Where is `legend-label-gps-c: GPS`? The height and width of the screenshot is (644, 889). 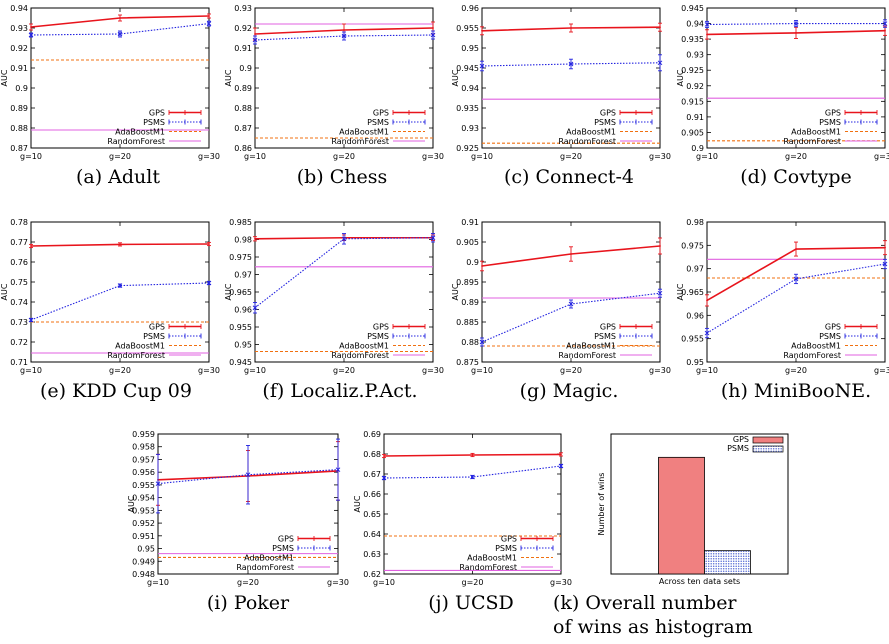
legend-label-gps-c: GPS is located at coordinates (608, 113).